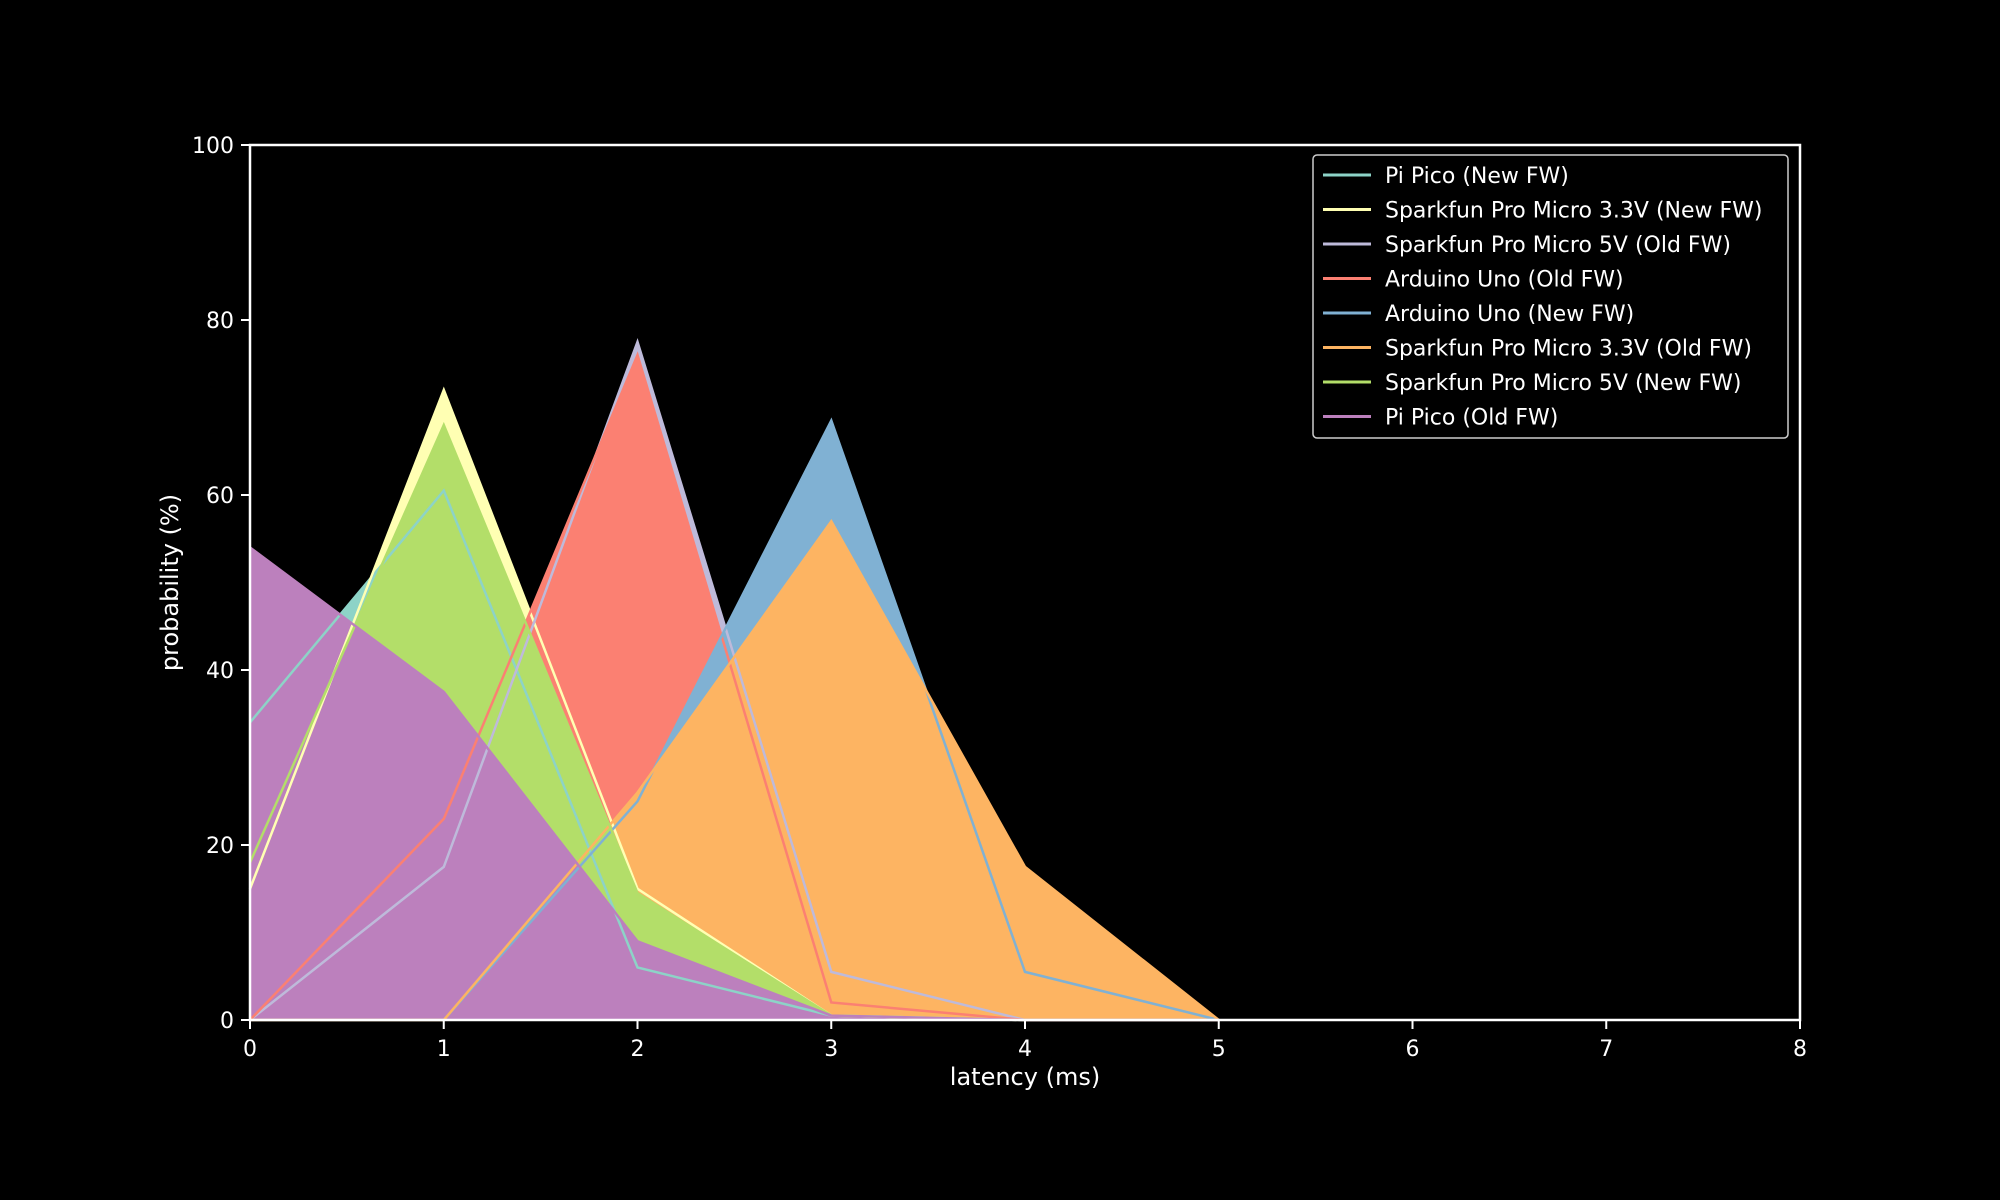  I want to click on x-tick-label: 3, so click(831, 1049).